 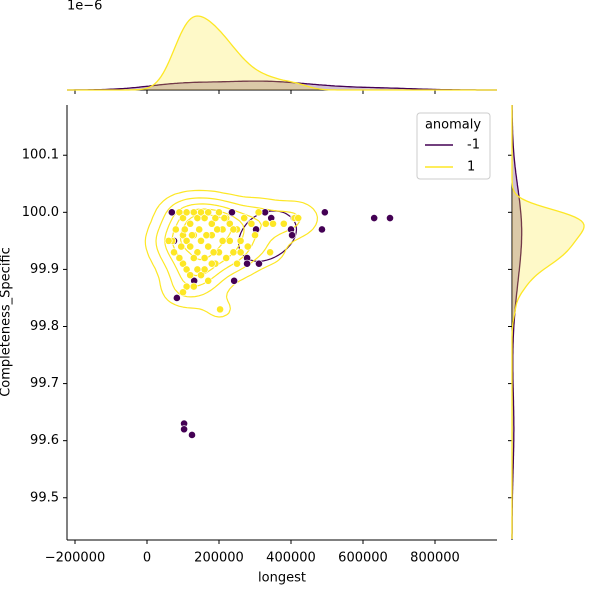 I want to click on y-tick-label: 99.9, so click(x=44, y=269).